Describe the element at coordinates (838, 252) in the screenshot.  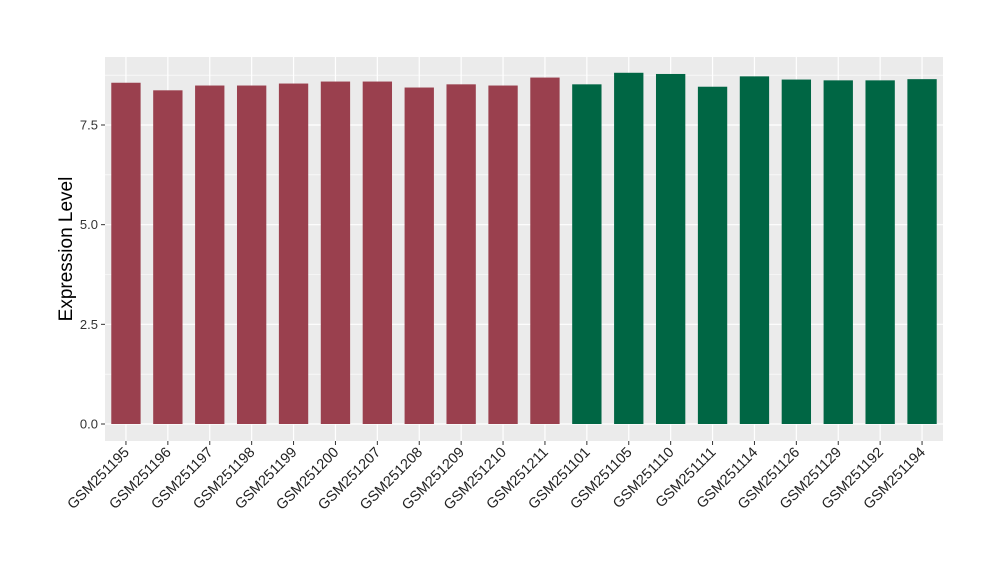
I see `bar-GSM251129` at that location.